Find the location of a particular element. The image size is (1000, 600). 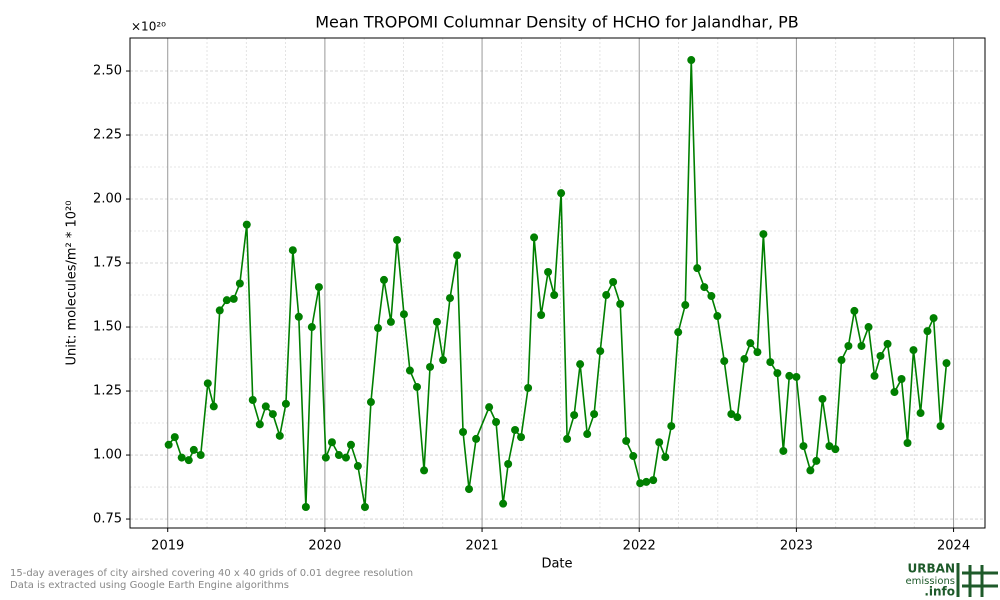

y-tick-label: 2.00 is located at coordinates (107, 199).